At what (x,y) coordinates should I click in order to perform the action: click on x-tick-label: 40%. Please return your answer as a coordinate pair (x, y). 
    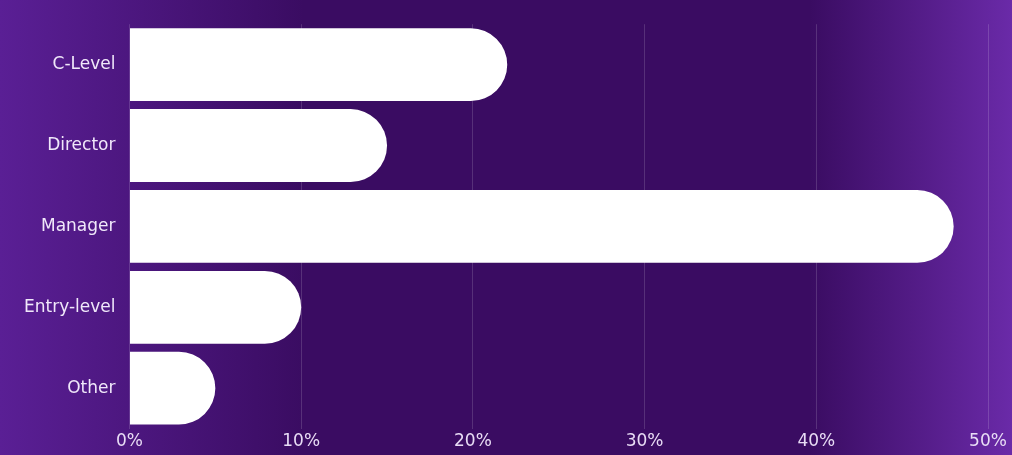
    Looking at the image, I should click on (816, 440).